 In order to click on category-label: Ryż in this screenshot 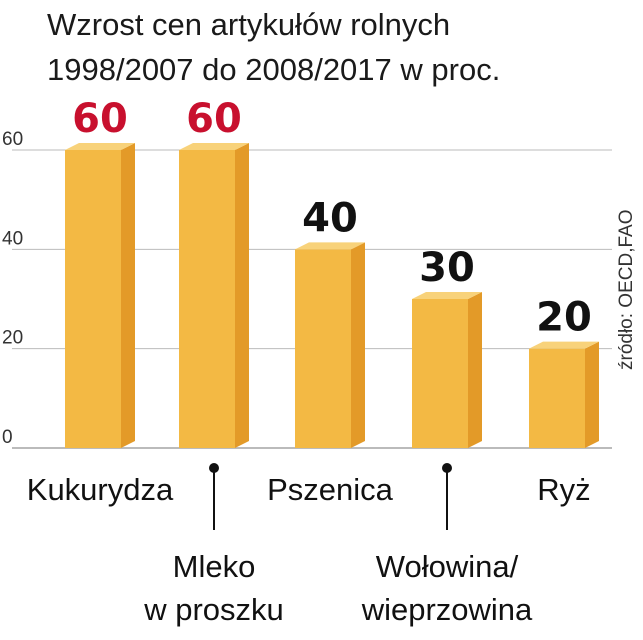, I will do `click(563, 489)`.